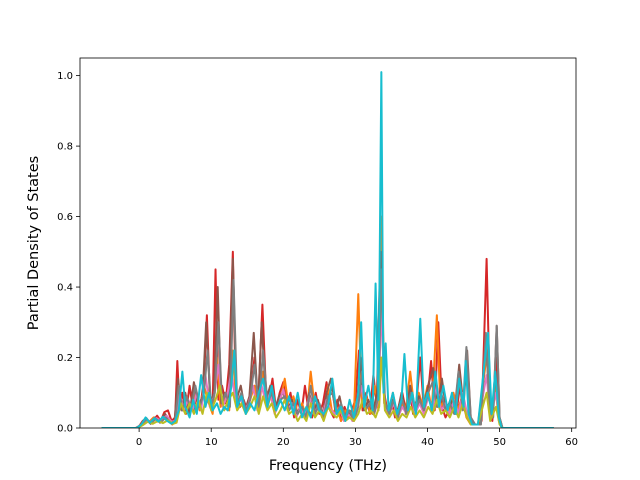 This screenshot has width=640, height=480. What do you see at coordinates (355, 442) in the screenshot?
I see `x-tick-label: 30` at bounding box center [355, 442].